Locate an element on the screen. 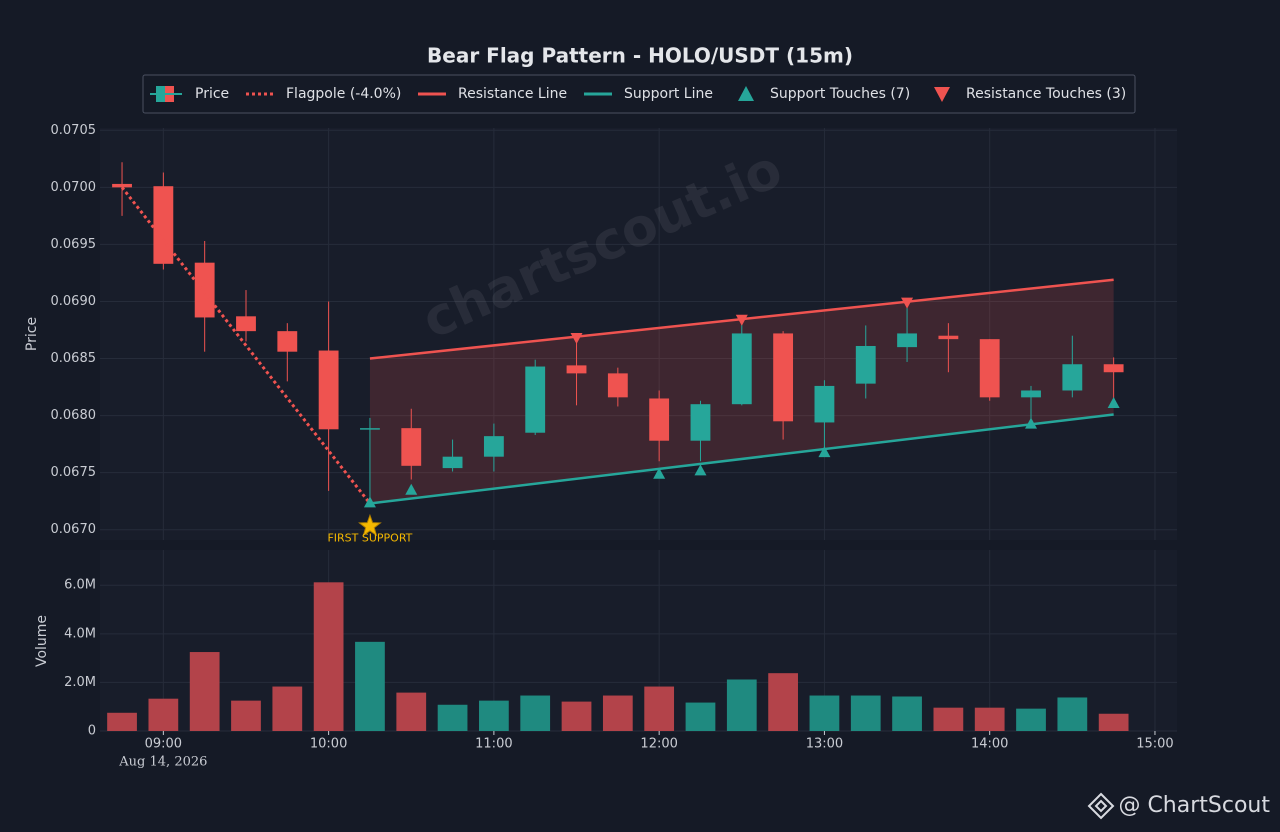 The image size is (1280, 832). x-tick-label: 15:00 is located at coordinates (1154, 744).